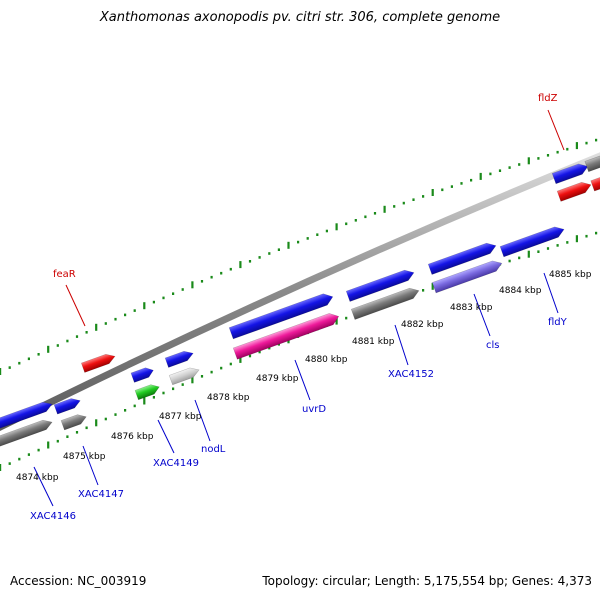 Image resolution: width=600 pixels, height=600 pixels. What do you see at coordinates (74, 421) in the screenshot?
I see `feature-xac4147-reverse` at bounding box center [74, 421].